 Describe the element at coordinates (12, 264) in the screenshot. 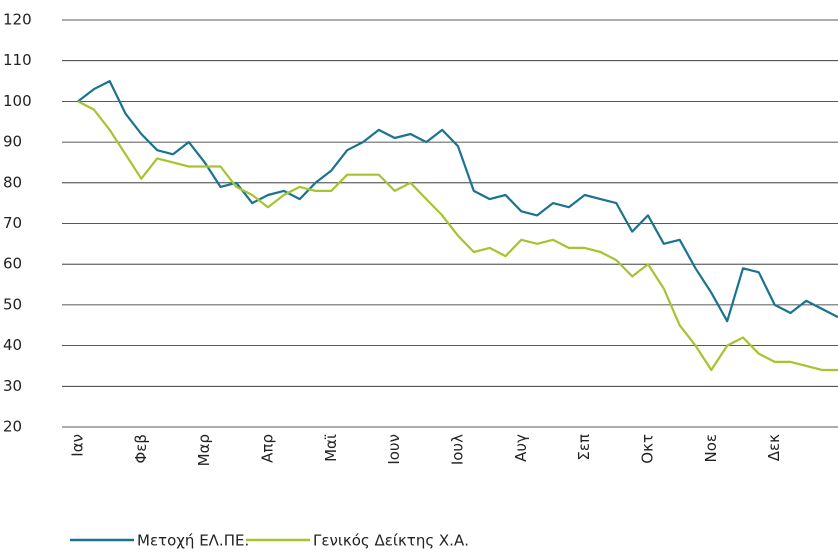

I see `y-tick-label: 60` at that location.